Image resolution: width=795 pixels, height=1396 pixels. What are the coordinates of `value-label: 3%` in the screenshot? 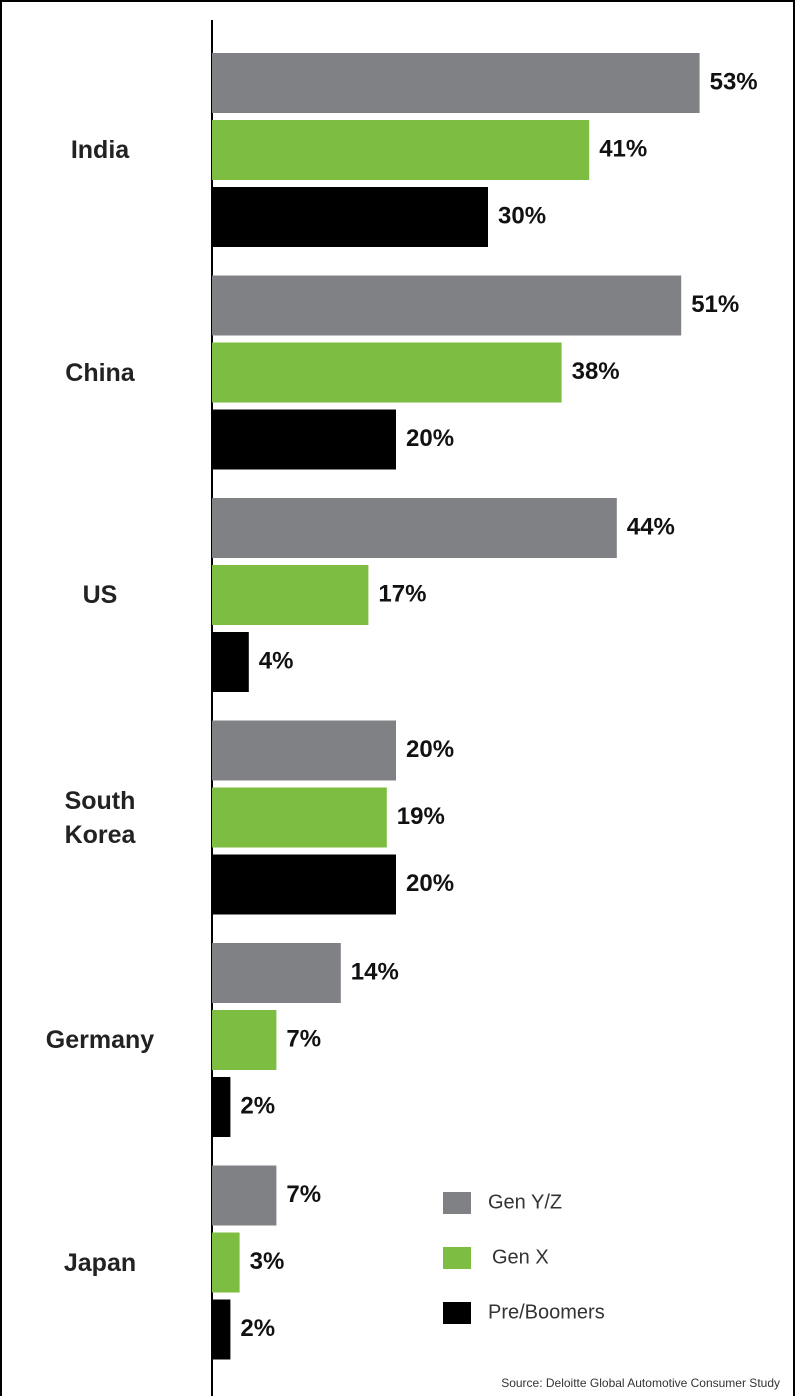 It's located at (267, 1261).